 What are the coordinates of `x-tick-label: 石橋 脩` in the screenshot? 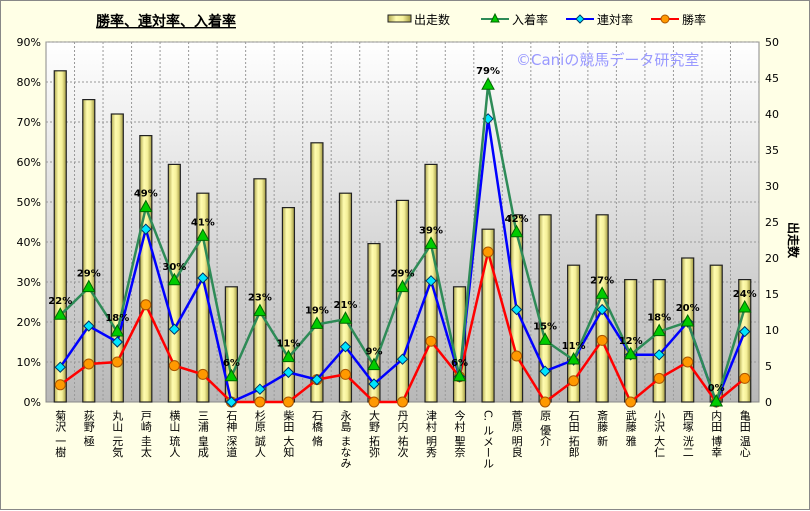 It's located at (316, 428).